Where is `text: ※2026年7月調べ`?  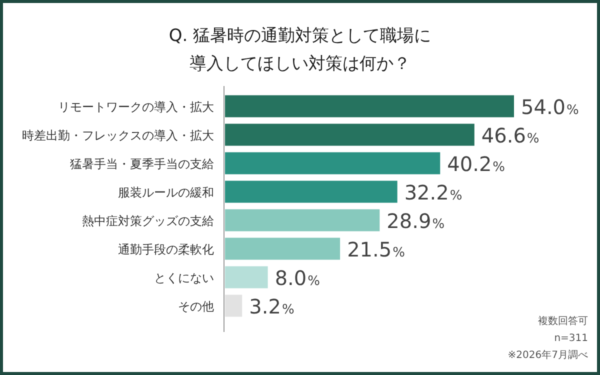 text: ※2026年7月調べ is located at coordinates (548, 355).